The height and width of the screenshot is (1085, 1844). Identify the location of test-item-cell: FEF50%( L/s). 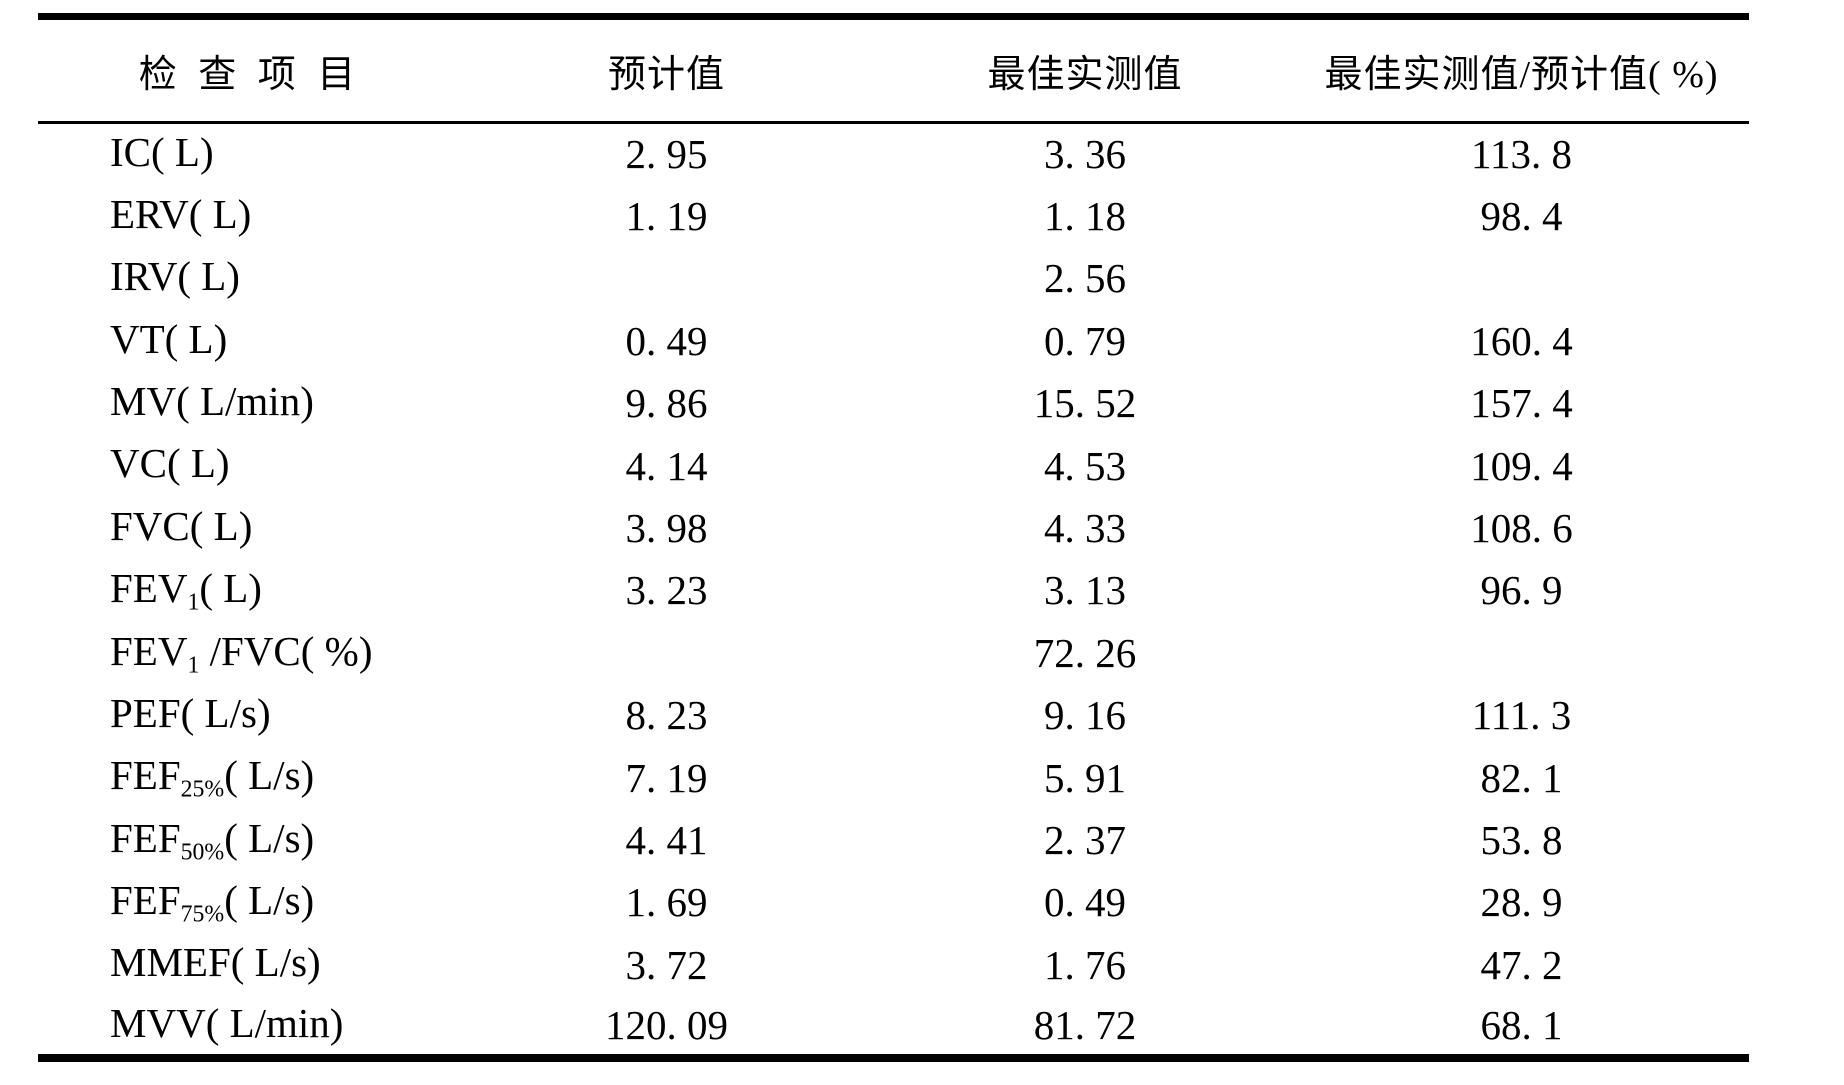
(247, 840).